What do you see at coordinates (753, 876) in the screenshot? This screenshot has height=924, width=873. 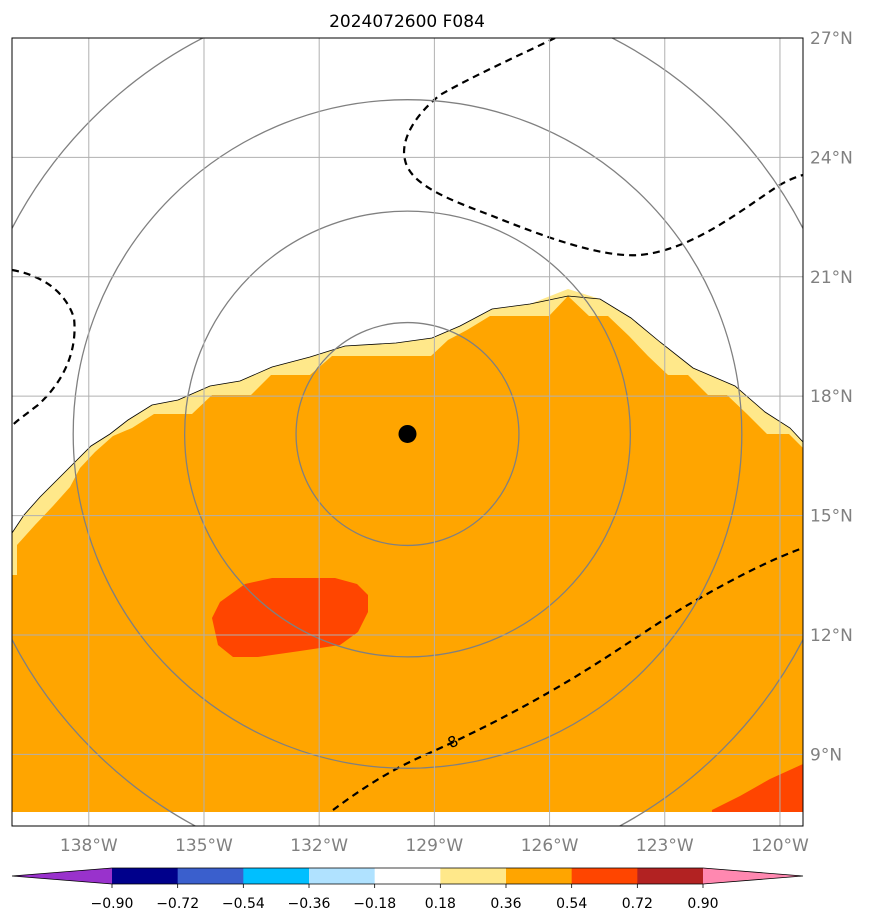 I see `colorbar-extend-high` at bounding box center [753, 876].